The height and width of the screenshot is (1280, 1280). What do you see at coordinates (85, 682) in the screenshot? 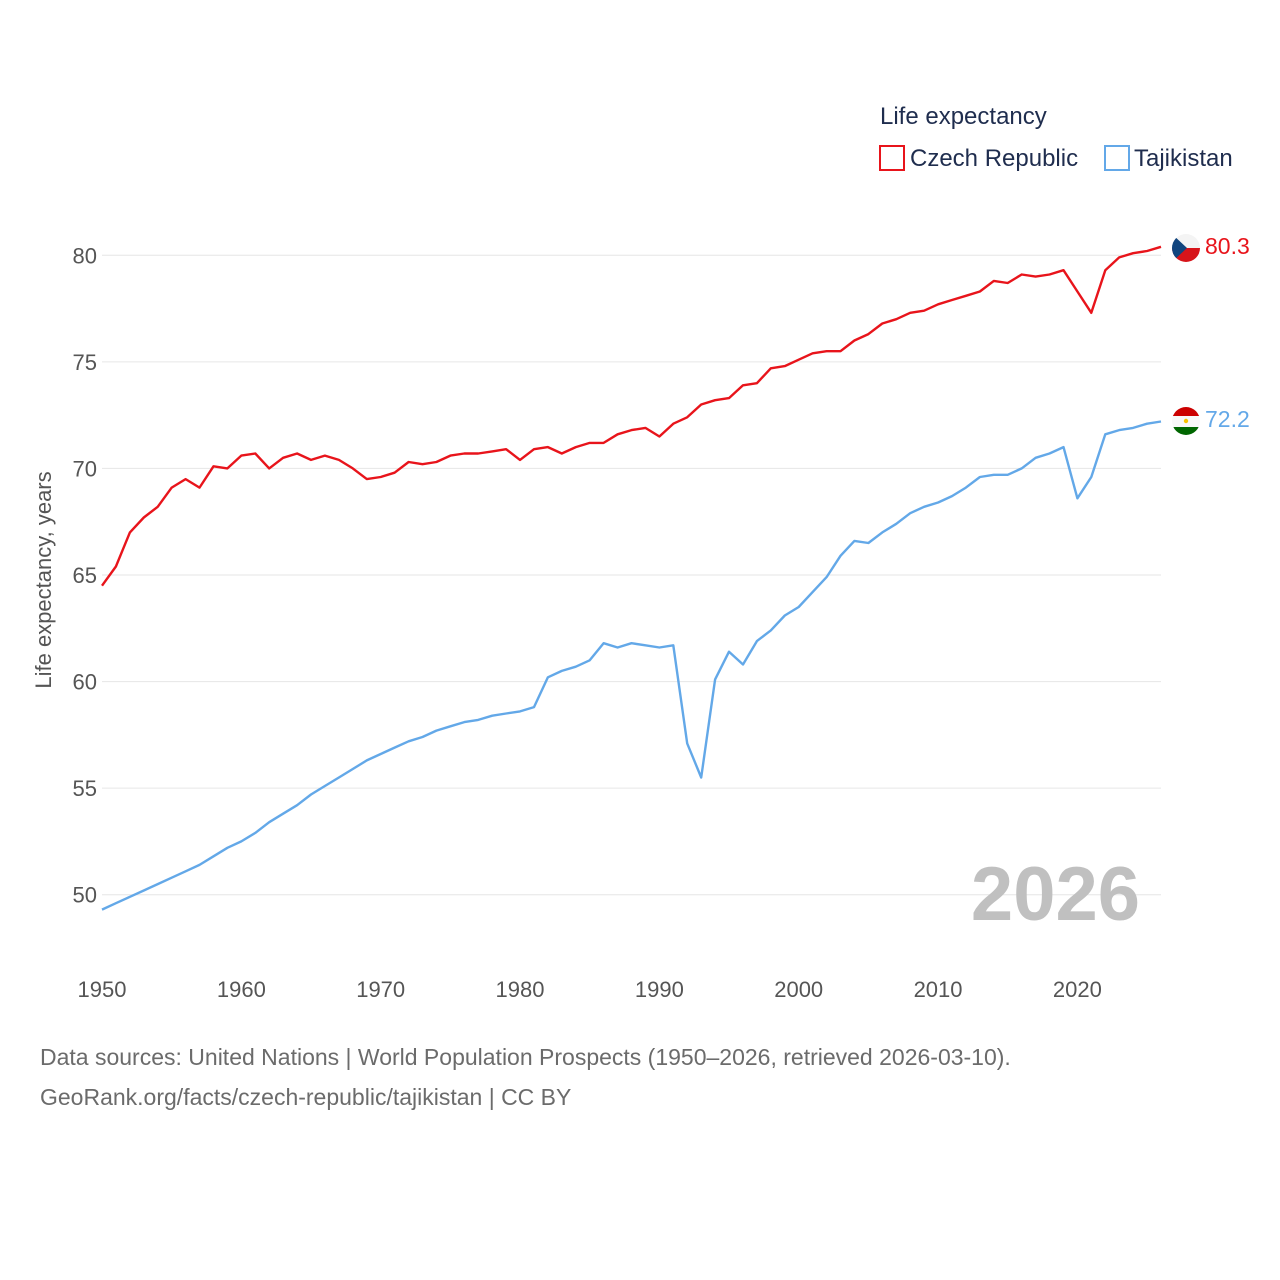
I see `y-tick-label: 60` at bounding box center [85, 682].